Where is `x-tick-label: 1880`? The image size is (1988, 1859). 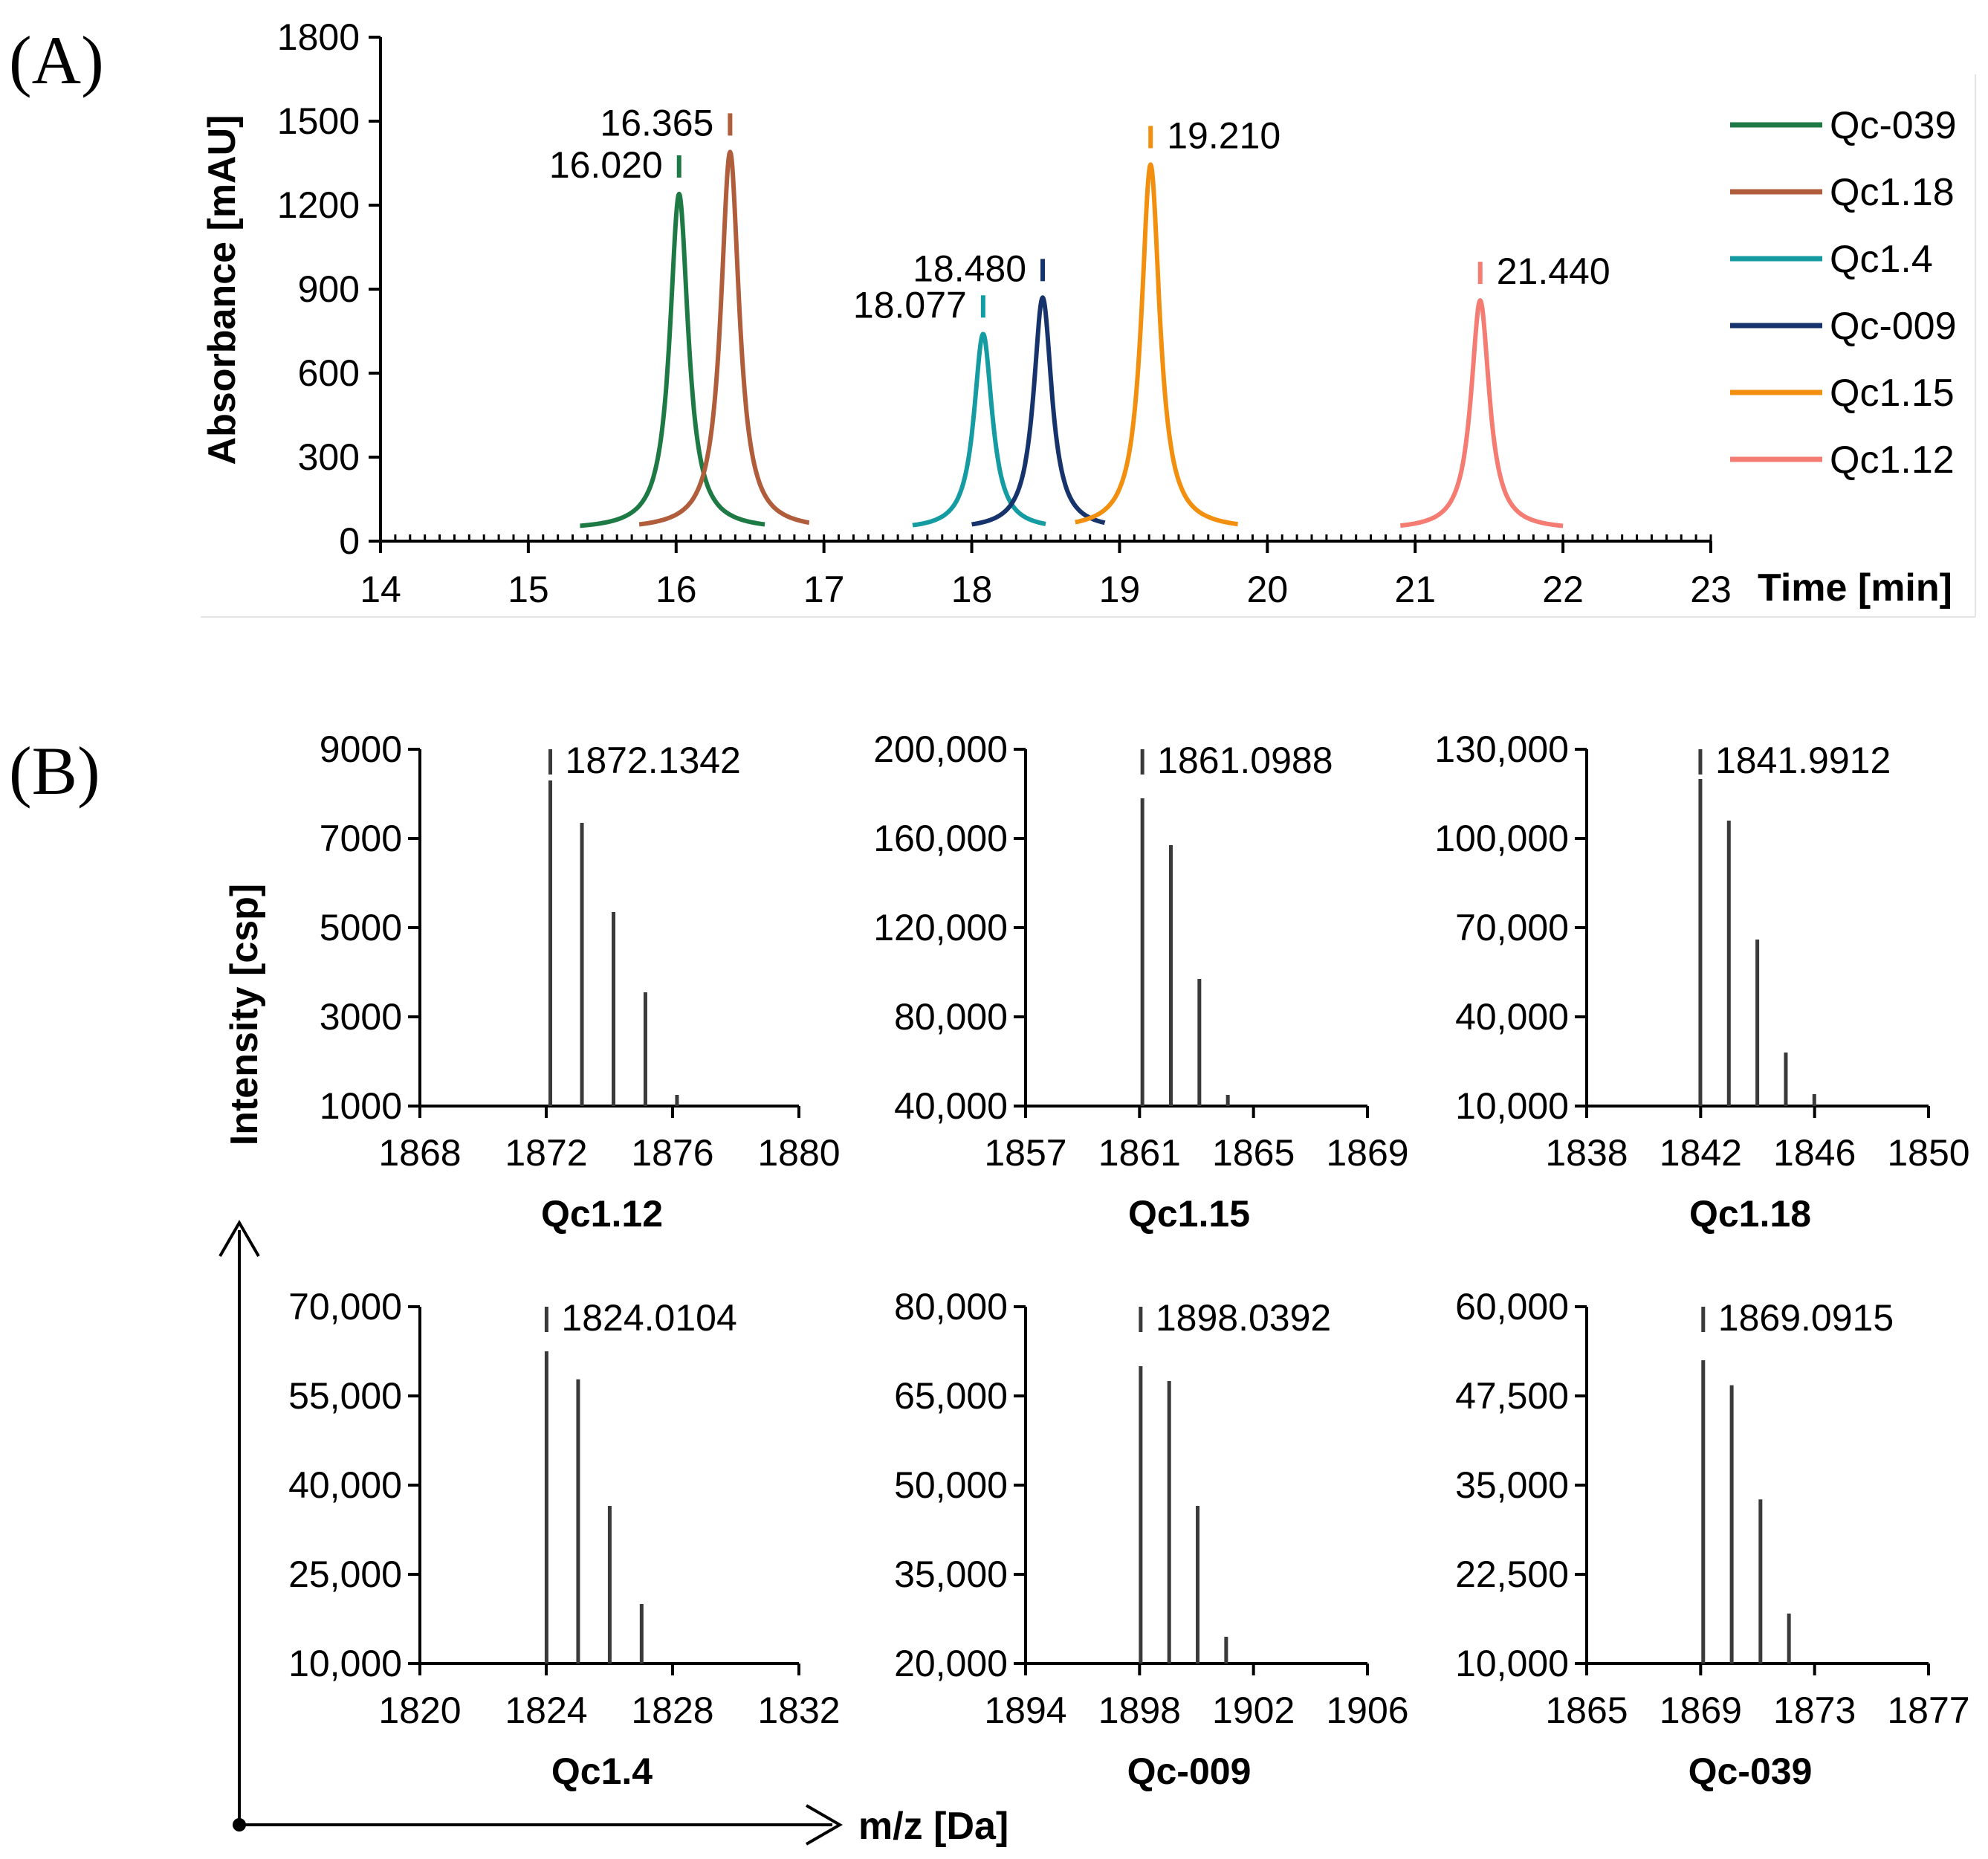
x-tick-label: 1880 is located at coordinates (798, 1153).